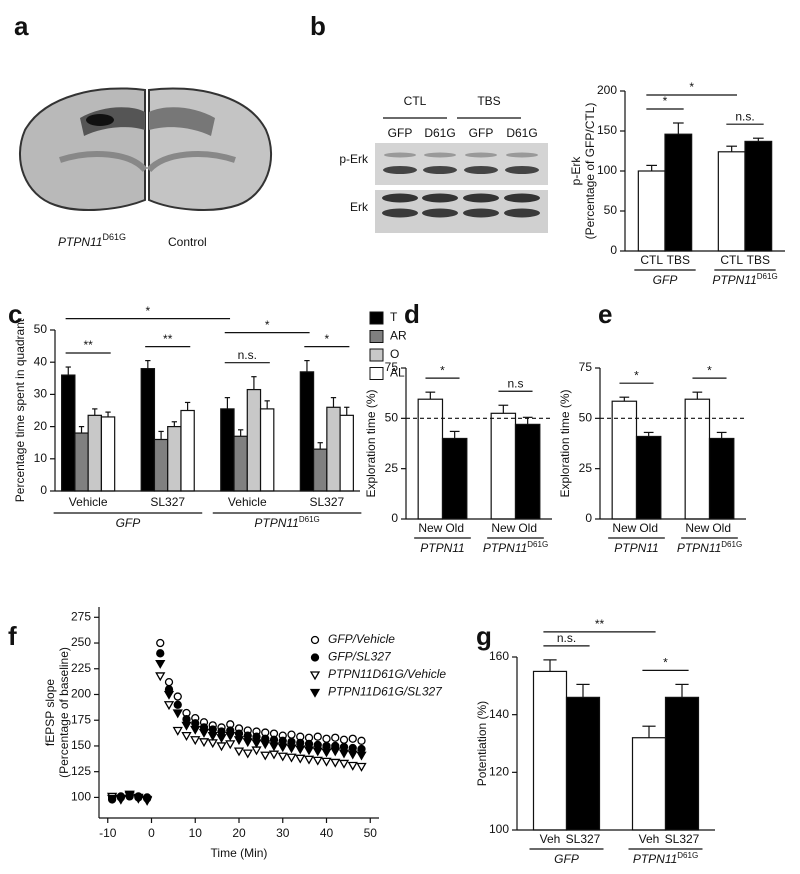 The height and width of the screenshot is (874, 800). Describe the element at coordinates (430, 528) in the screenshot. I see `x-tick-label: New` at that location.